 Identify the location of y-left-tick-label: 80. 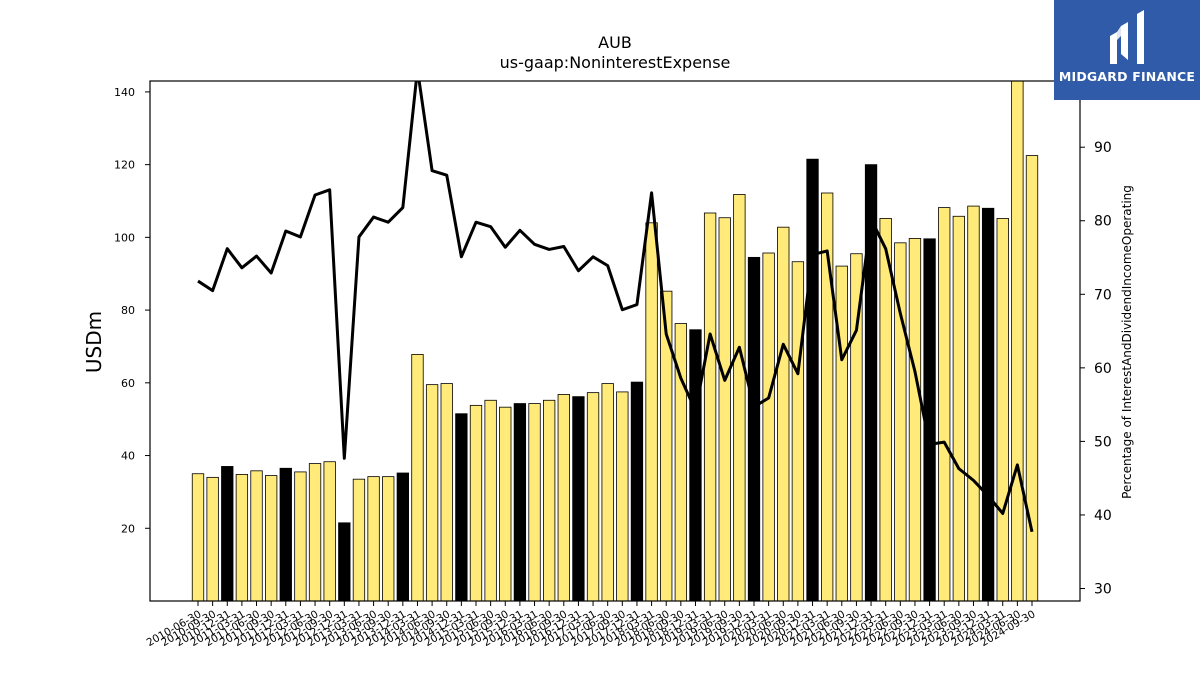
(128, 310).